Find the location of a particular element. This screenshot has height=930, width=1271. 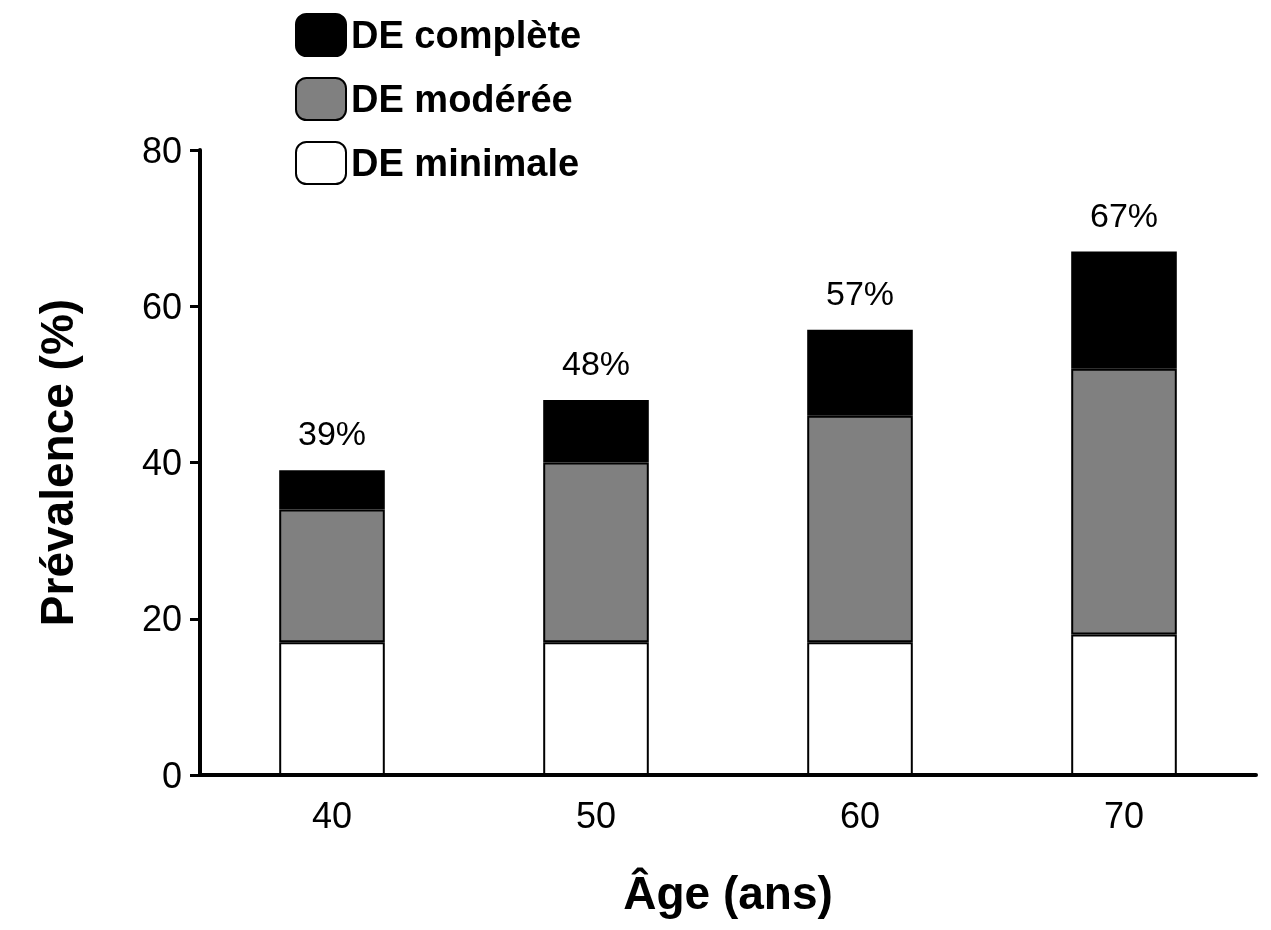

y-tick-label: 0 is located at coordinates (171, 775).